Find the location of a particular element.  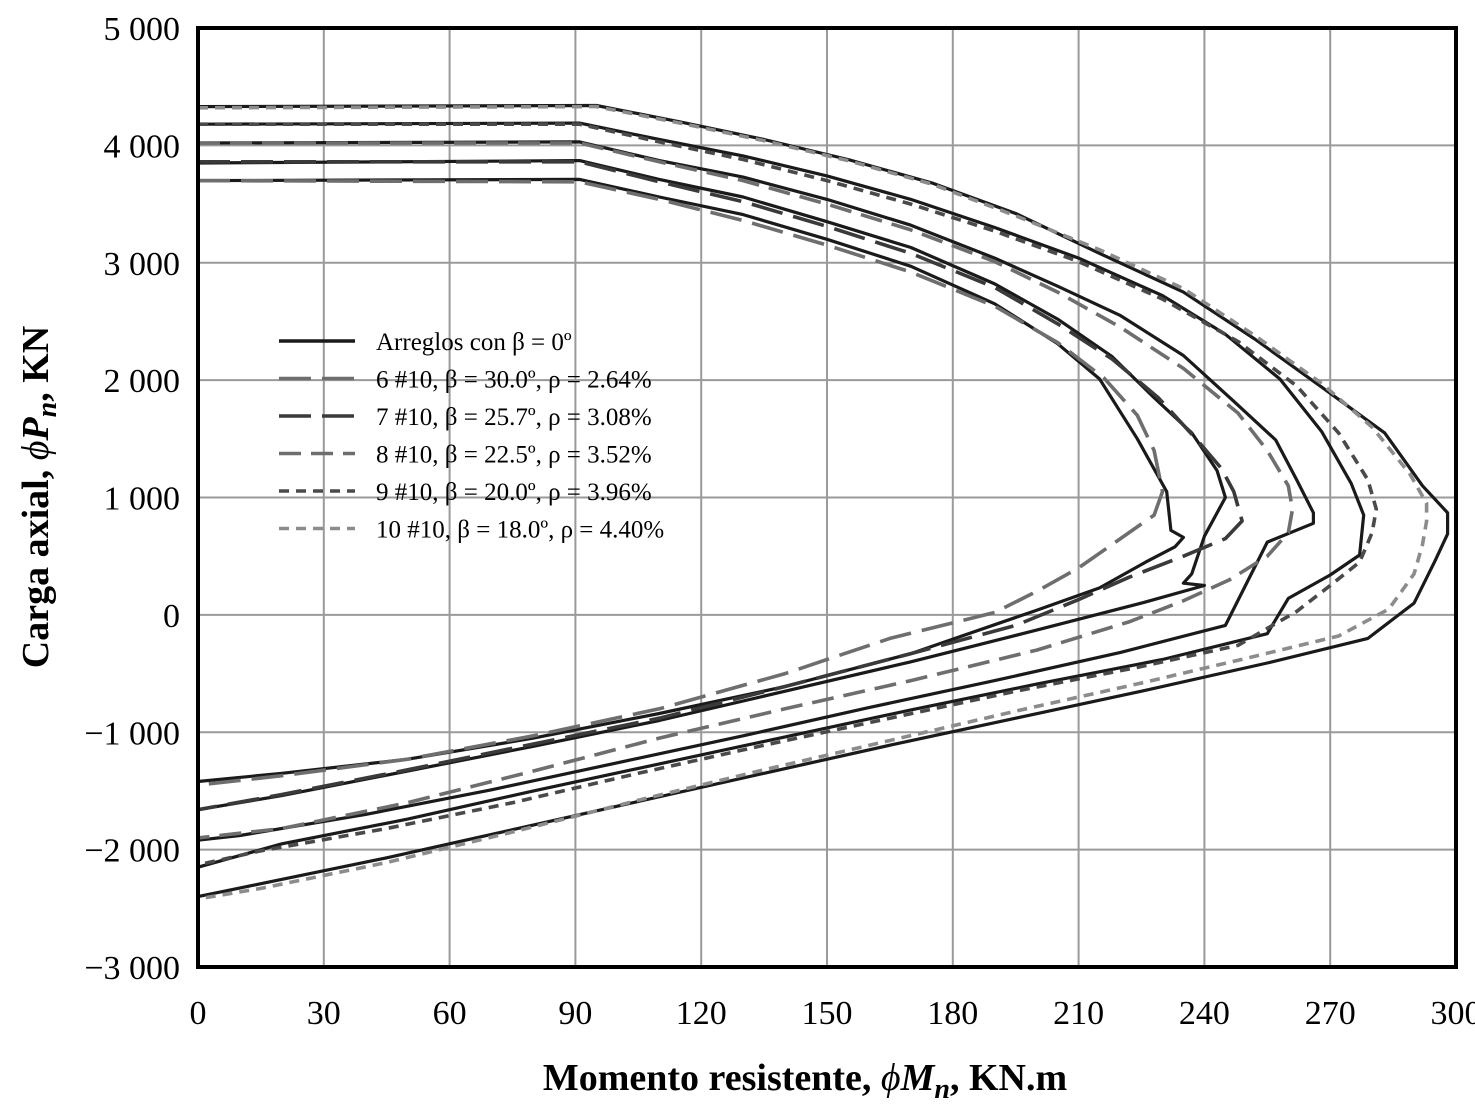

y-axis-title: Carga axial, ϕPn, KN is located at coordinates (39, 497).